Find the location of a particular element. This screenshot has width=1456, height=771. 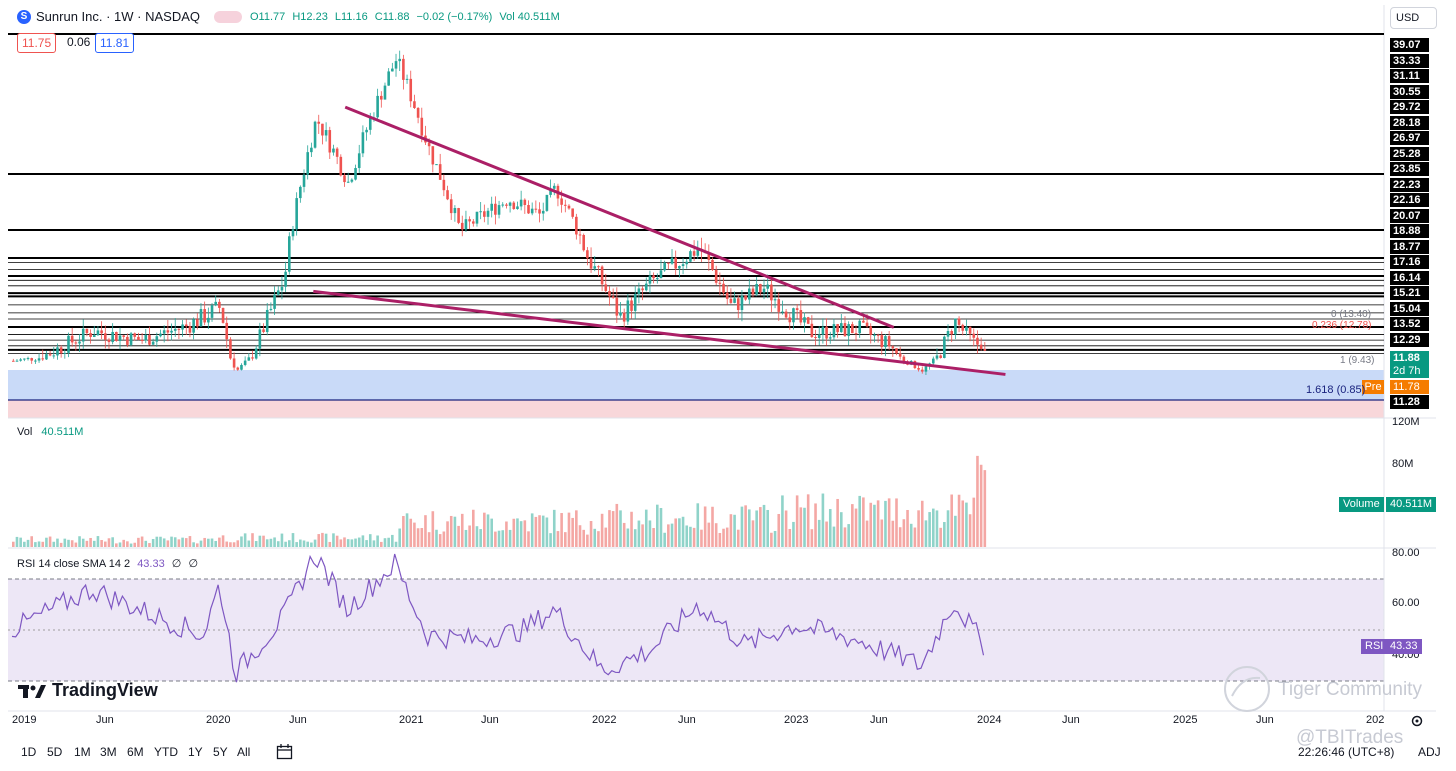

rsi-extra: ∅ is located at coordinates (193, 564).